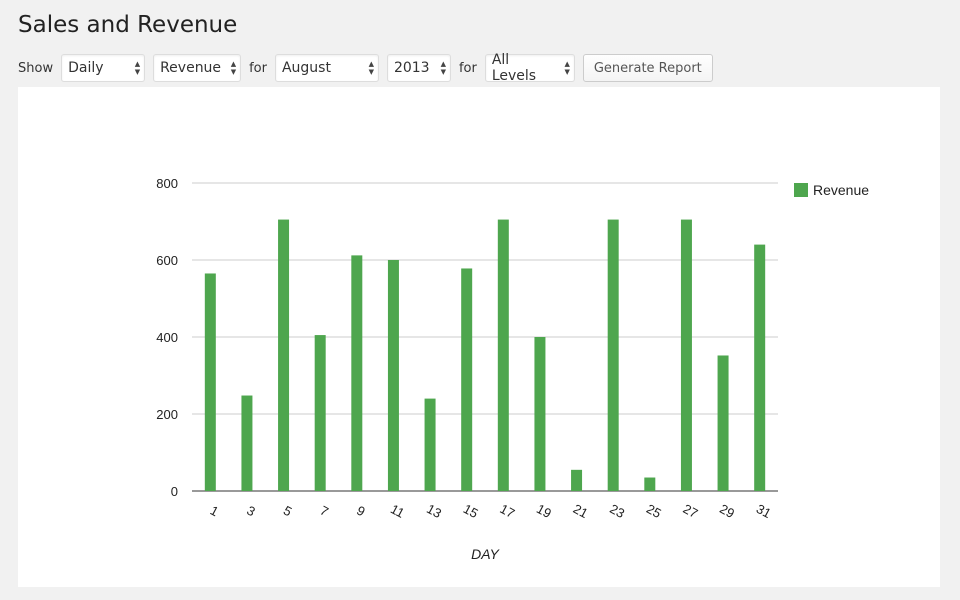  I want to click on legend: Revenue, so click(831, 190).